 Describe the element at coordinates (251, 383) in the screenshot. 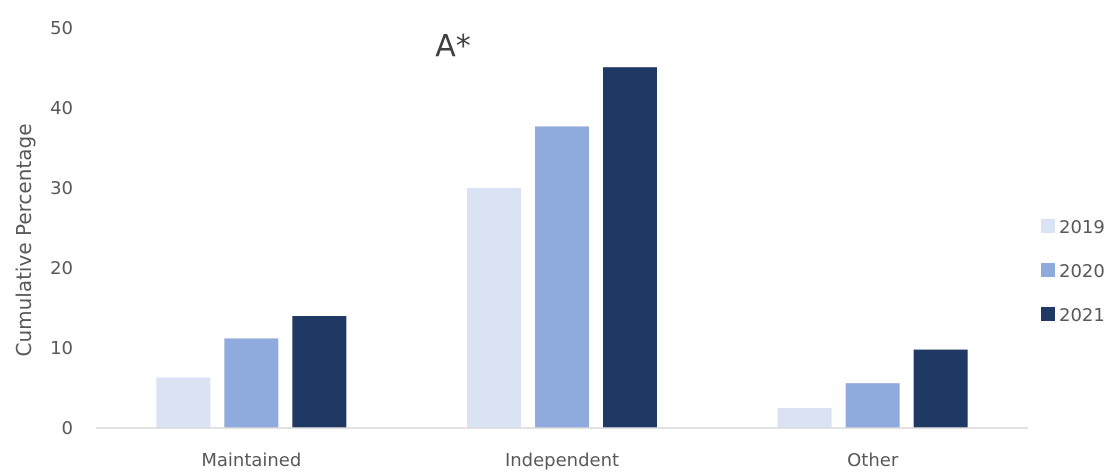

I see `bar-2020-maintained` at that location.